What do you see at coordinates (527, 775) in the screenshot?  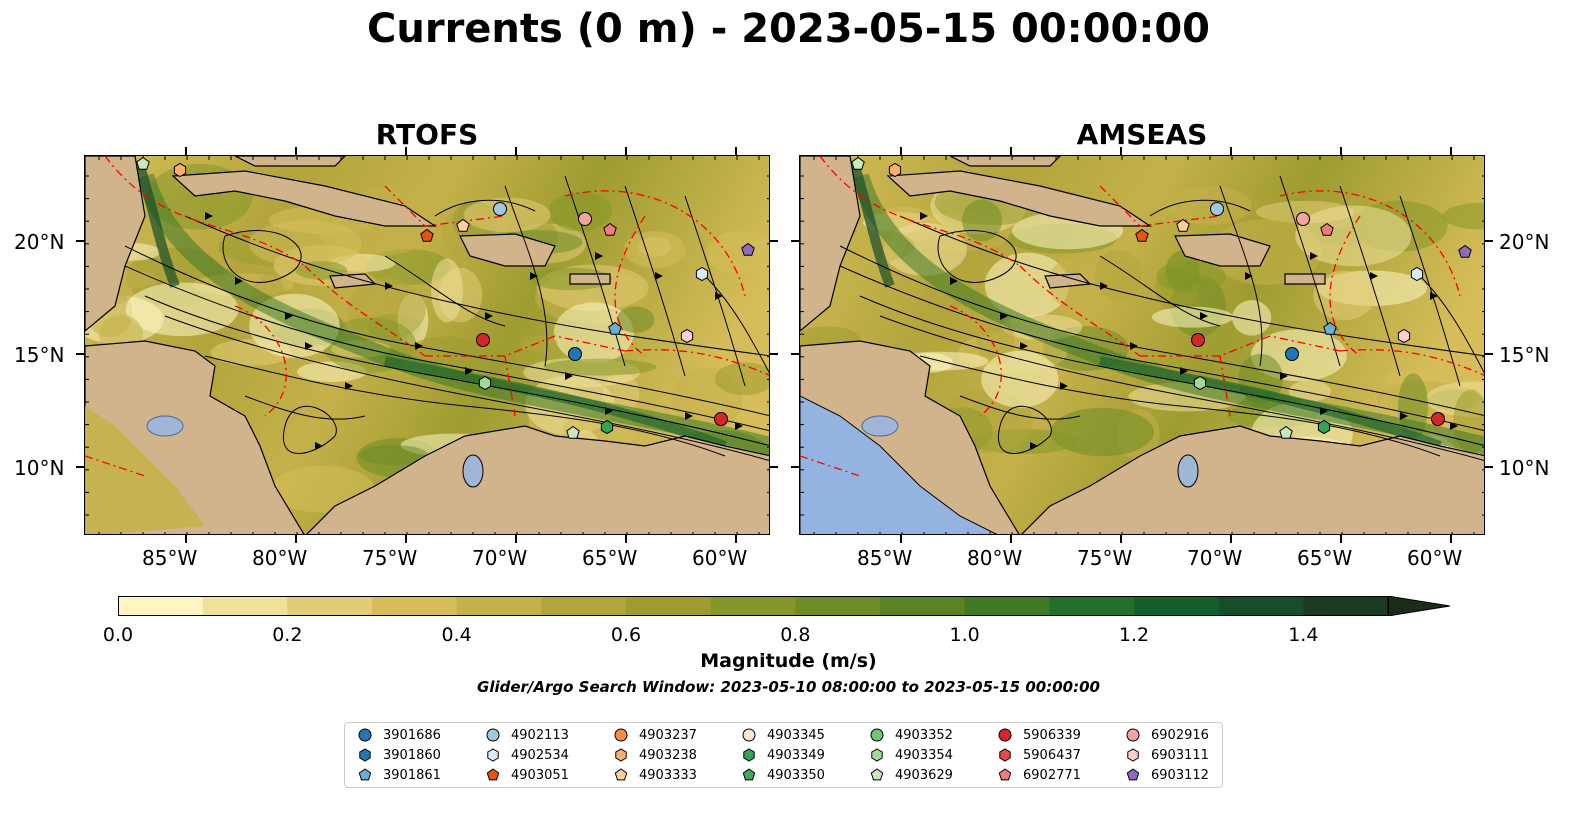 I see `legend-item: 4903051` at bounding box center [527, 775].